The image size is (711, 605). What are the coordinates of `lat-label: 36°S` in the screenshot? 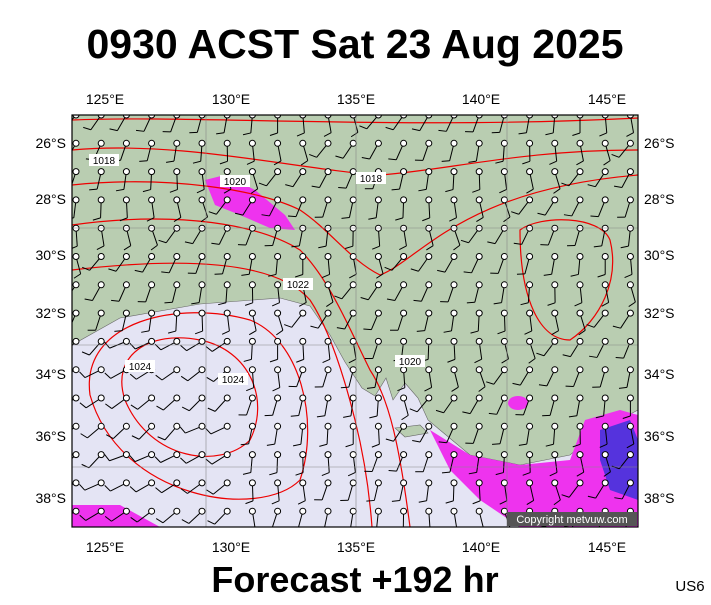 It's located at (50, 436).